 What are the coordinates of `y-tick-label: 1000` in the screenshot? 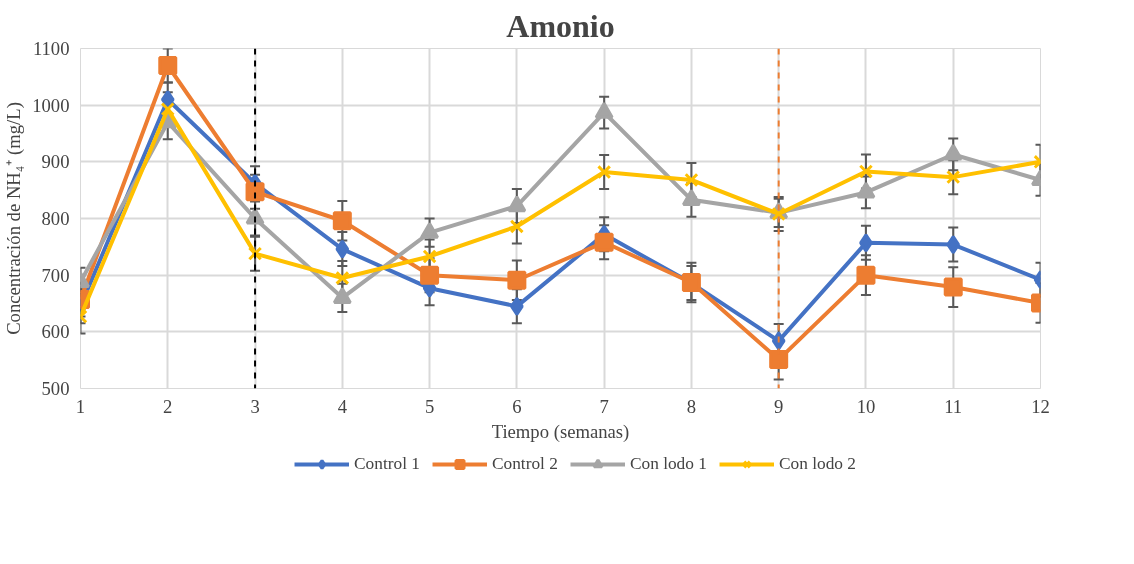 It's located at (51, 105).